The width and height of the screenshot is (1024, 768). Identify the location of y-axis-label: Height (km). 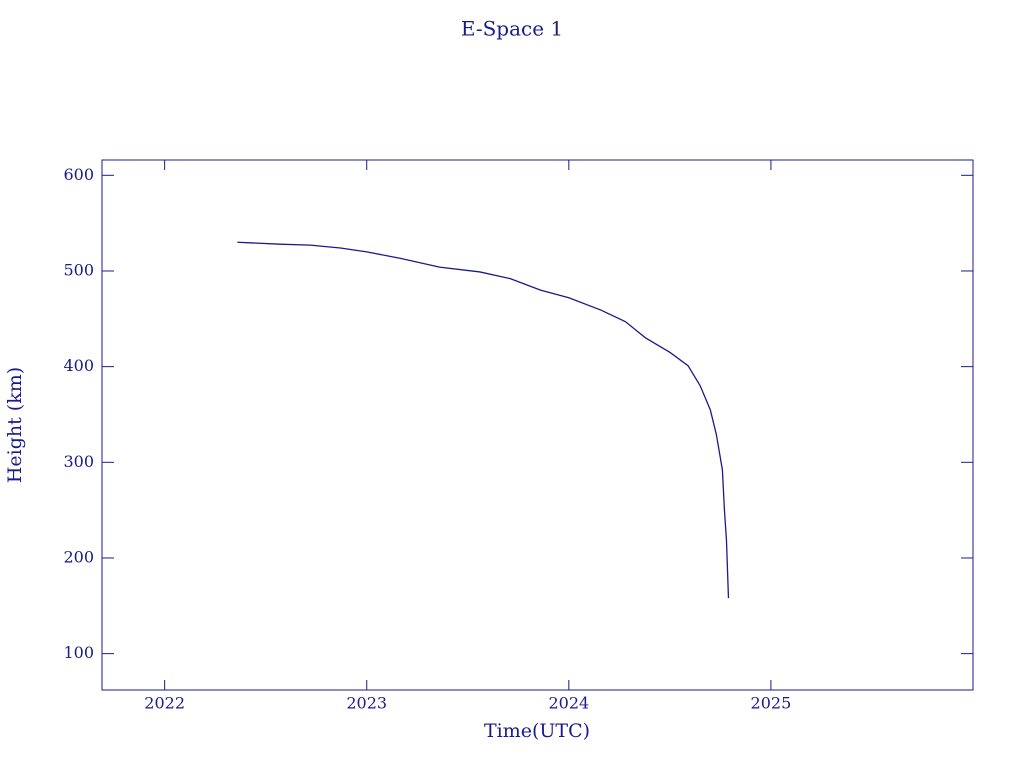
(15, 425).